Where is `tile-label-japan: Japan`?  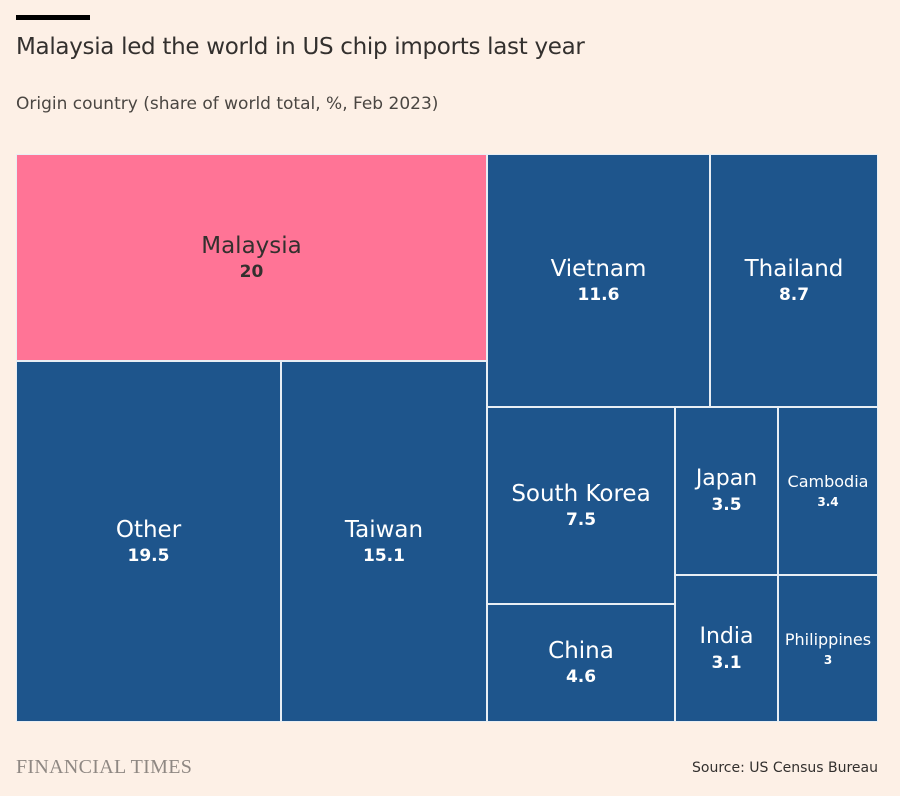 tile-label-japan: Japan is located at coordinates (726, 478).